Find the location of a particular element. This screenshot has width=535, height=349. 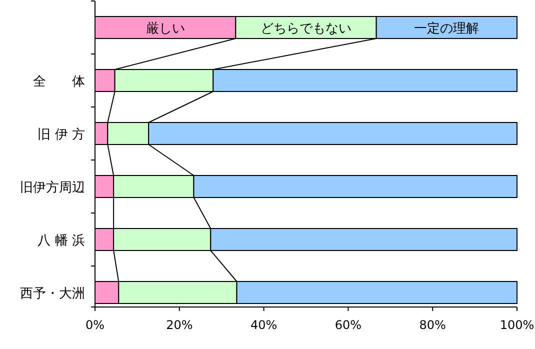

y-tick-label: 全 体 is located at coordinates (59, 82).